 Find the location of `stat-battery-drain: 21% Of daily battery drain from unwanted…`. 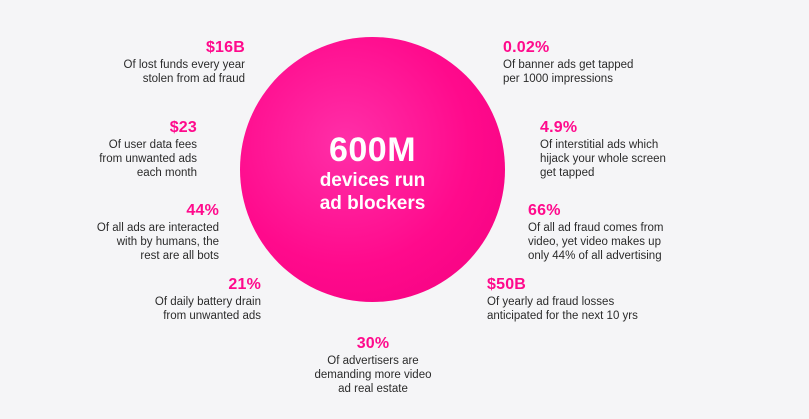

stat-battery-drain: 21% Of daily battery drain from unwanted… is located at coordinates (208, 299).